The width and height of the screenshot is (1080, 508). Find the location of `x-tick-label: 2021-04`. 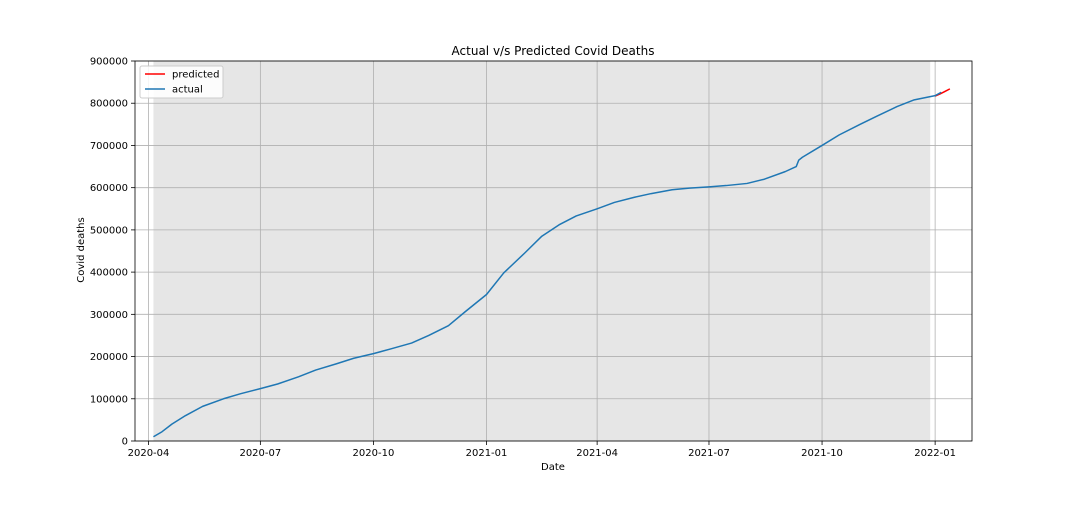

x-tick-label: 2021-04 is located at coordinates (597, 453).